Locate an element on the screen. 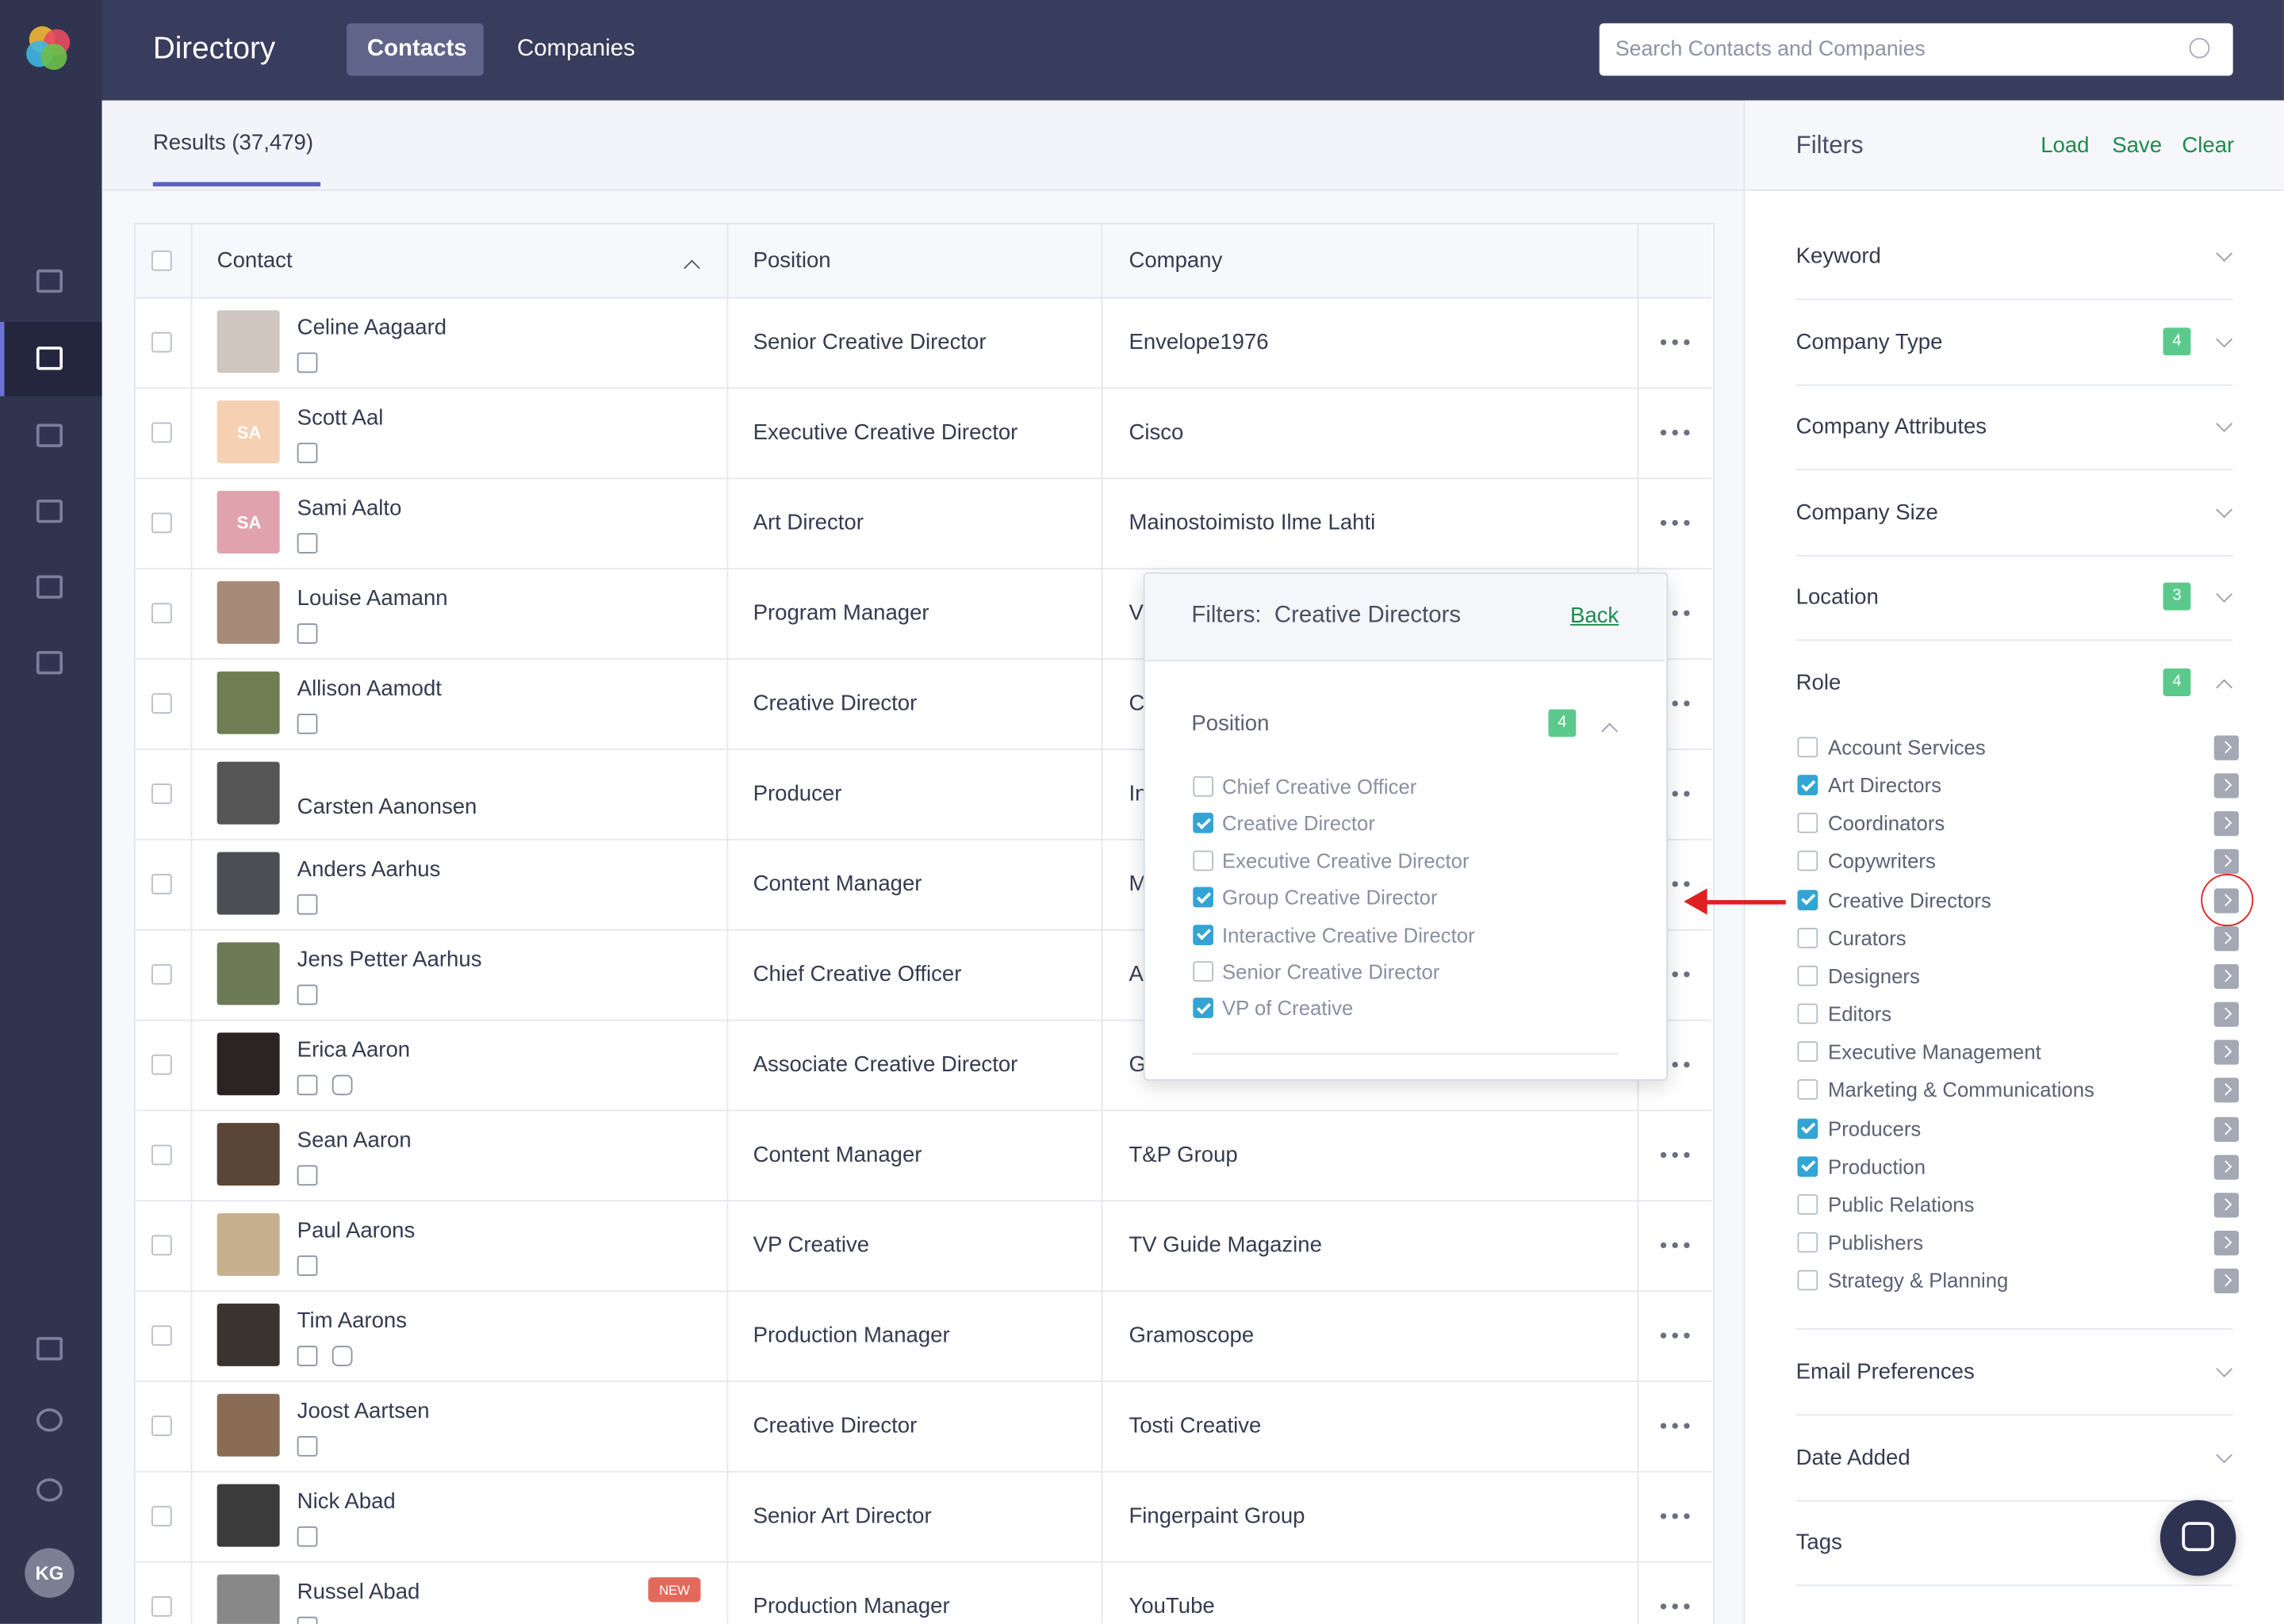 Image resolution: width=2284 pixels, height=1624 pixels. position-option: Group Creative Director is located at coordinates (1329, 898).